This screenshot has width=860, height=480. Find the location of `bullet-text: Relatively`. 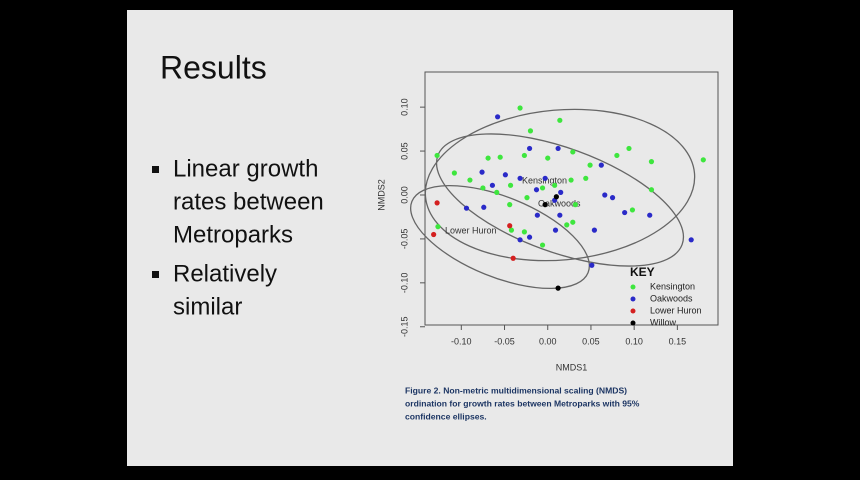

bullet-text: Relatively is located at coordinates (225, 273).